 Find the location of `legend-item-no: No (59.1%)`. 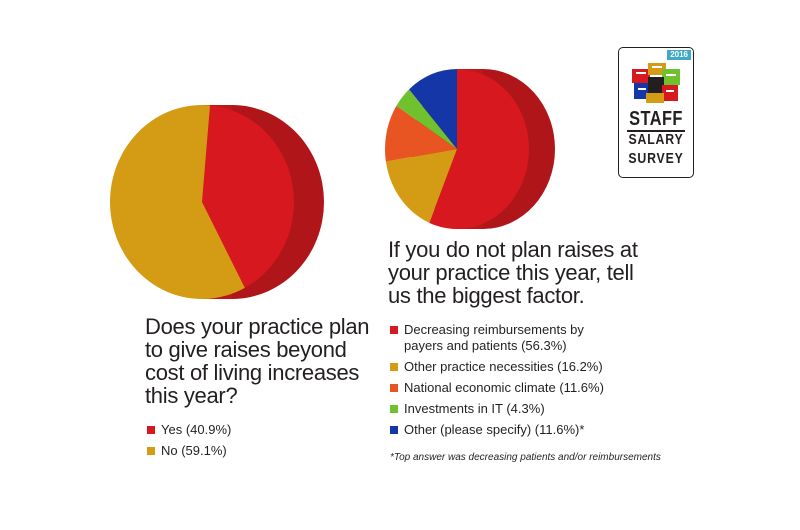

legend-item-no: No (59.1%) is located at coordinates (189, 451).